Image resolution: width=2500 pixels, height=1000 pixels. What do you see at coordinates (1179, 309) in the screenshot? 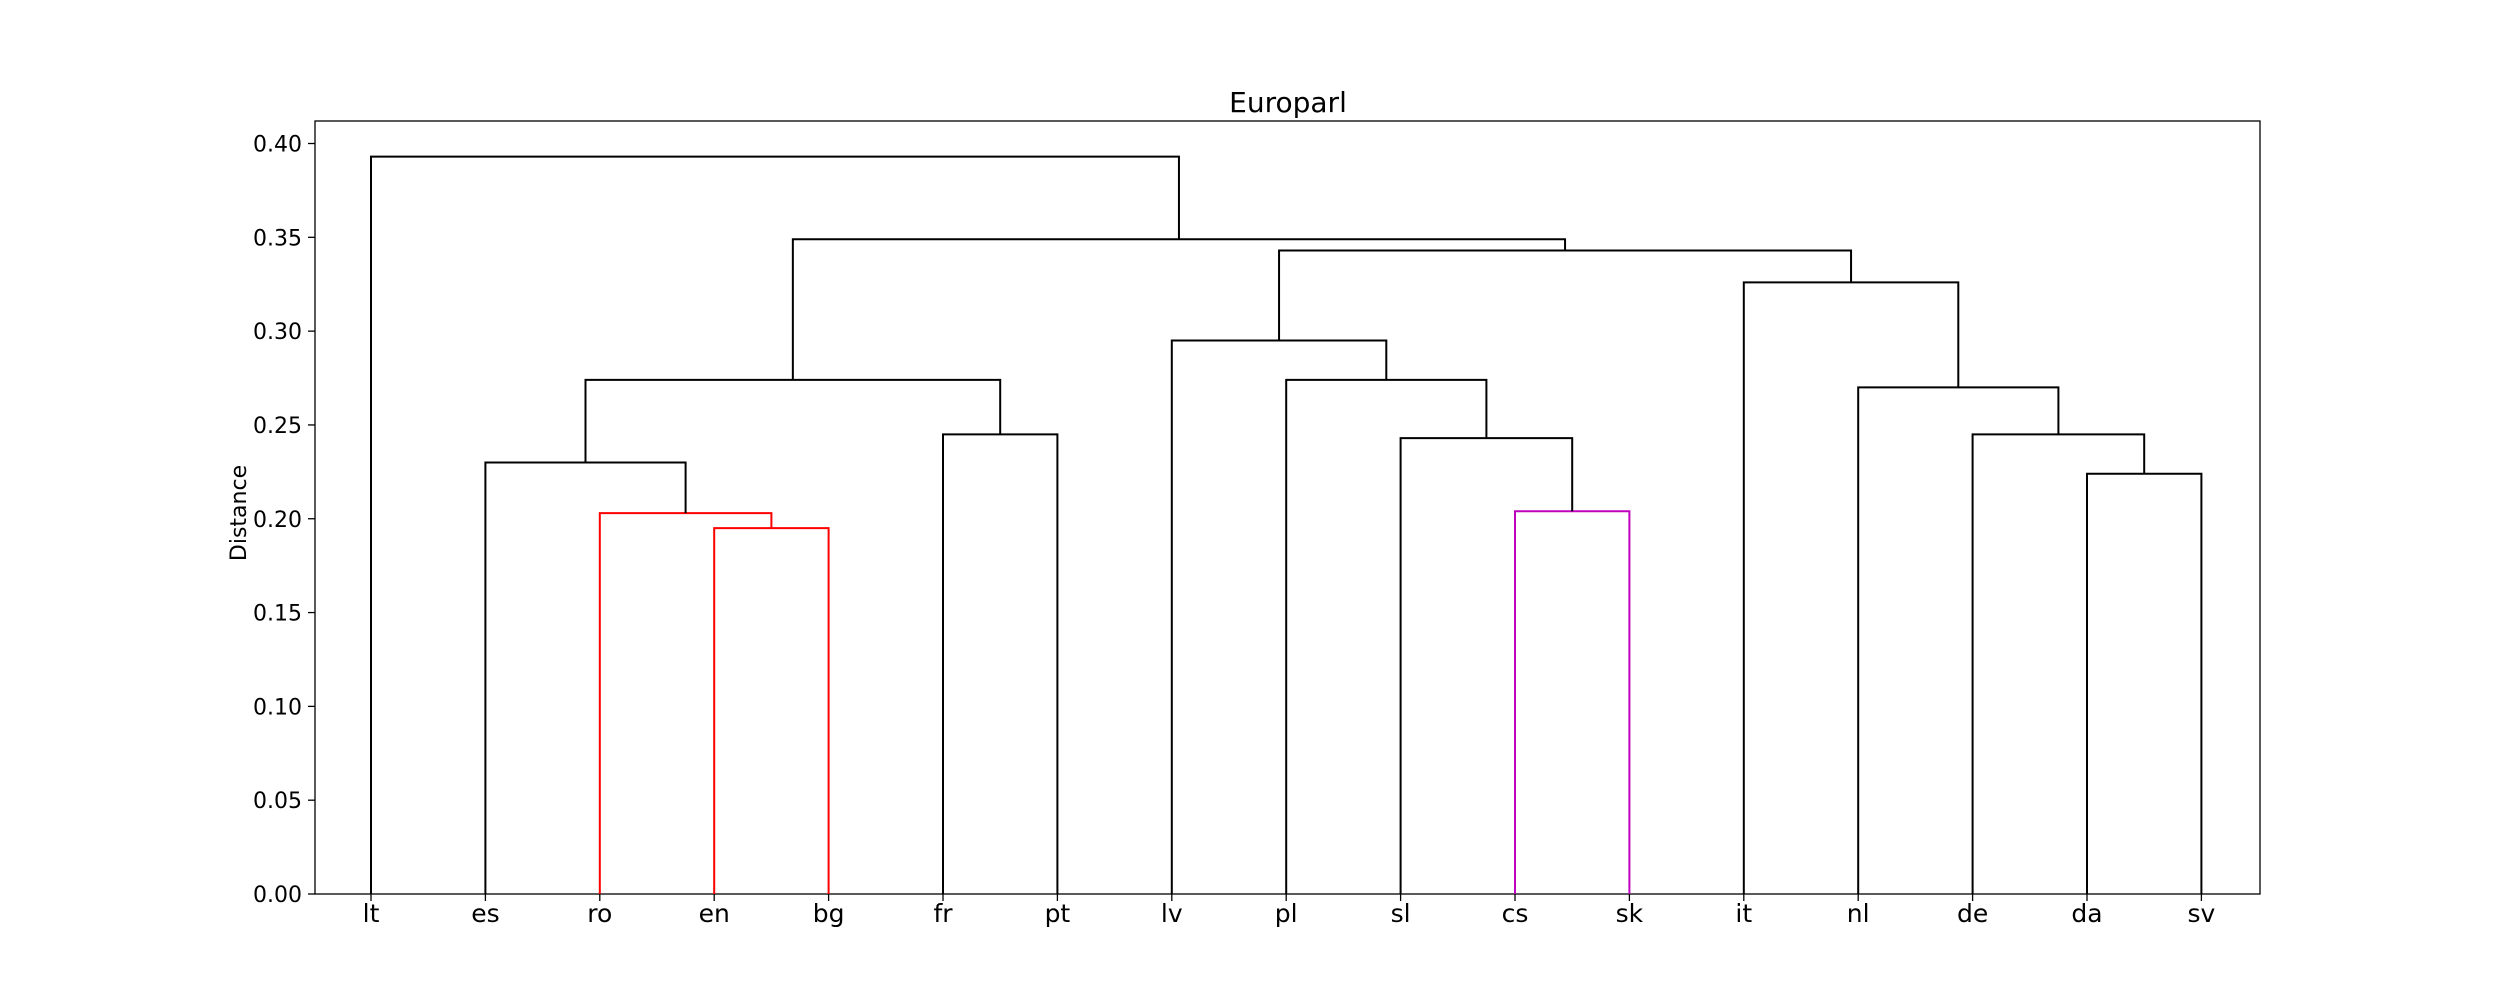
I see `link-es-ro-en-bg-fr-pt--lv-pl-sl-cs-sk-it-nl-de-da-sv` at bounding box center [1179, 309].